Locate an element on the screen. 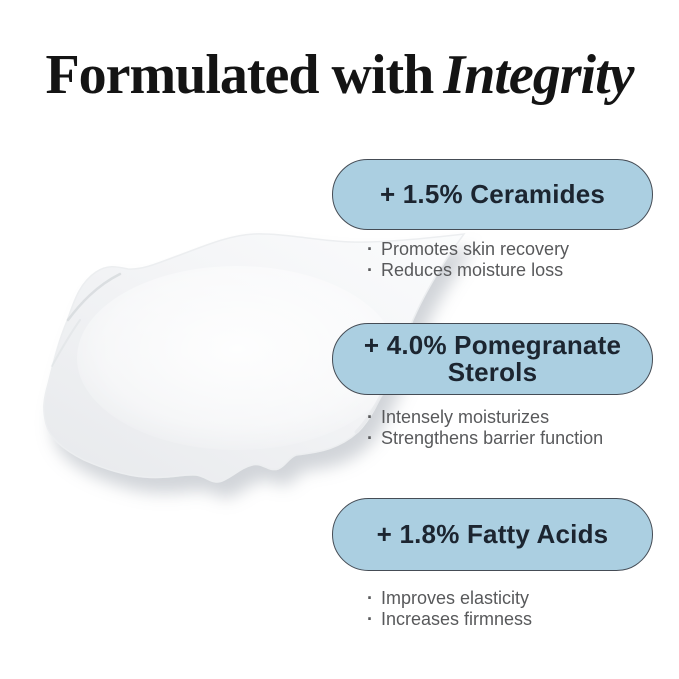  title-regular-text: Formulated with is located at coordinates (239, 75).